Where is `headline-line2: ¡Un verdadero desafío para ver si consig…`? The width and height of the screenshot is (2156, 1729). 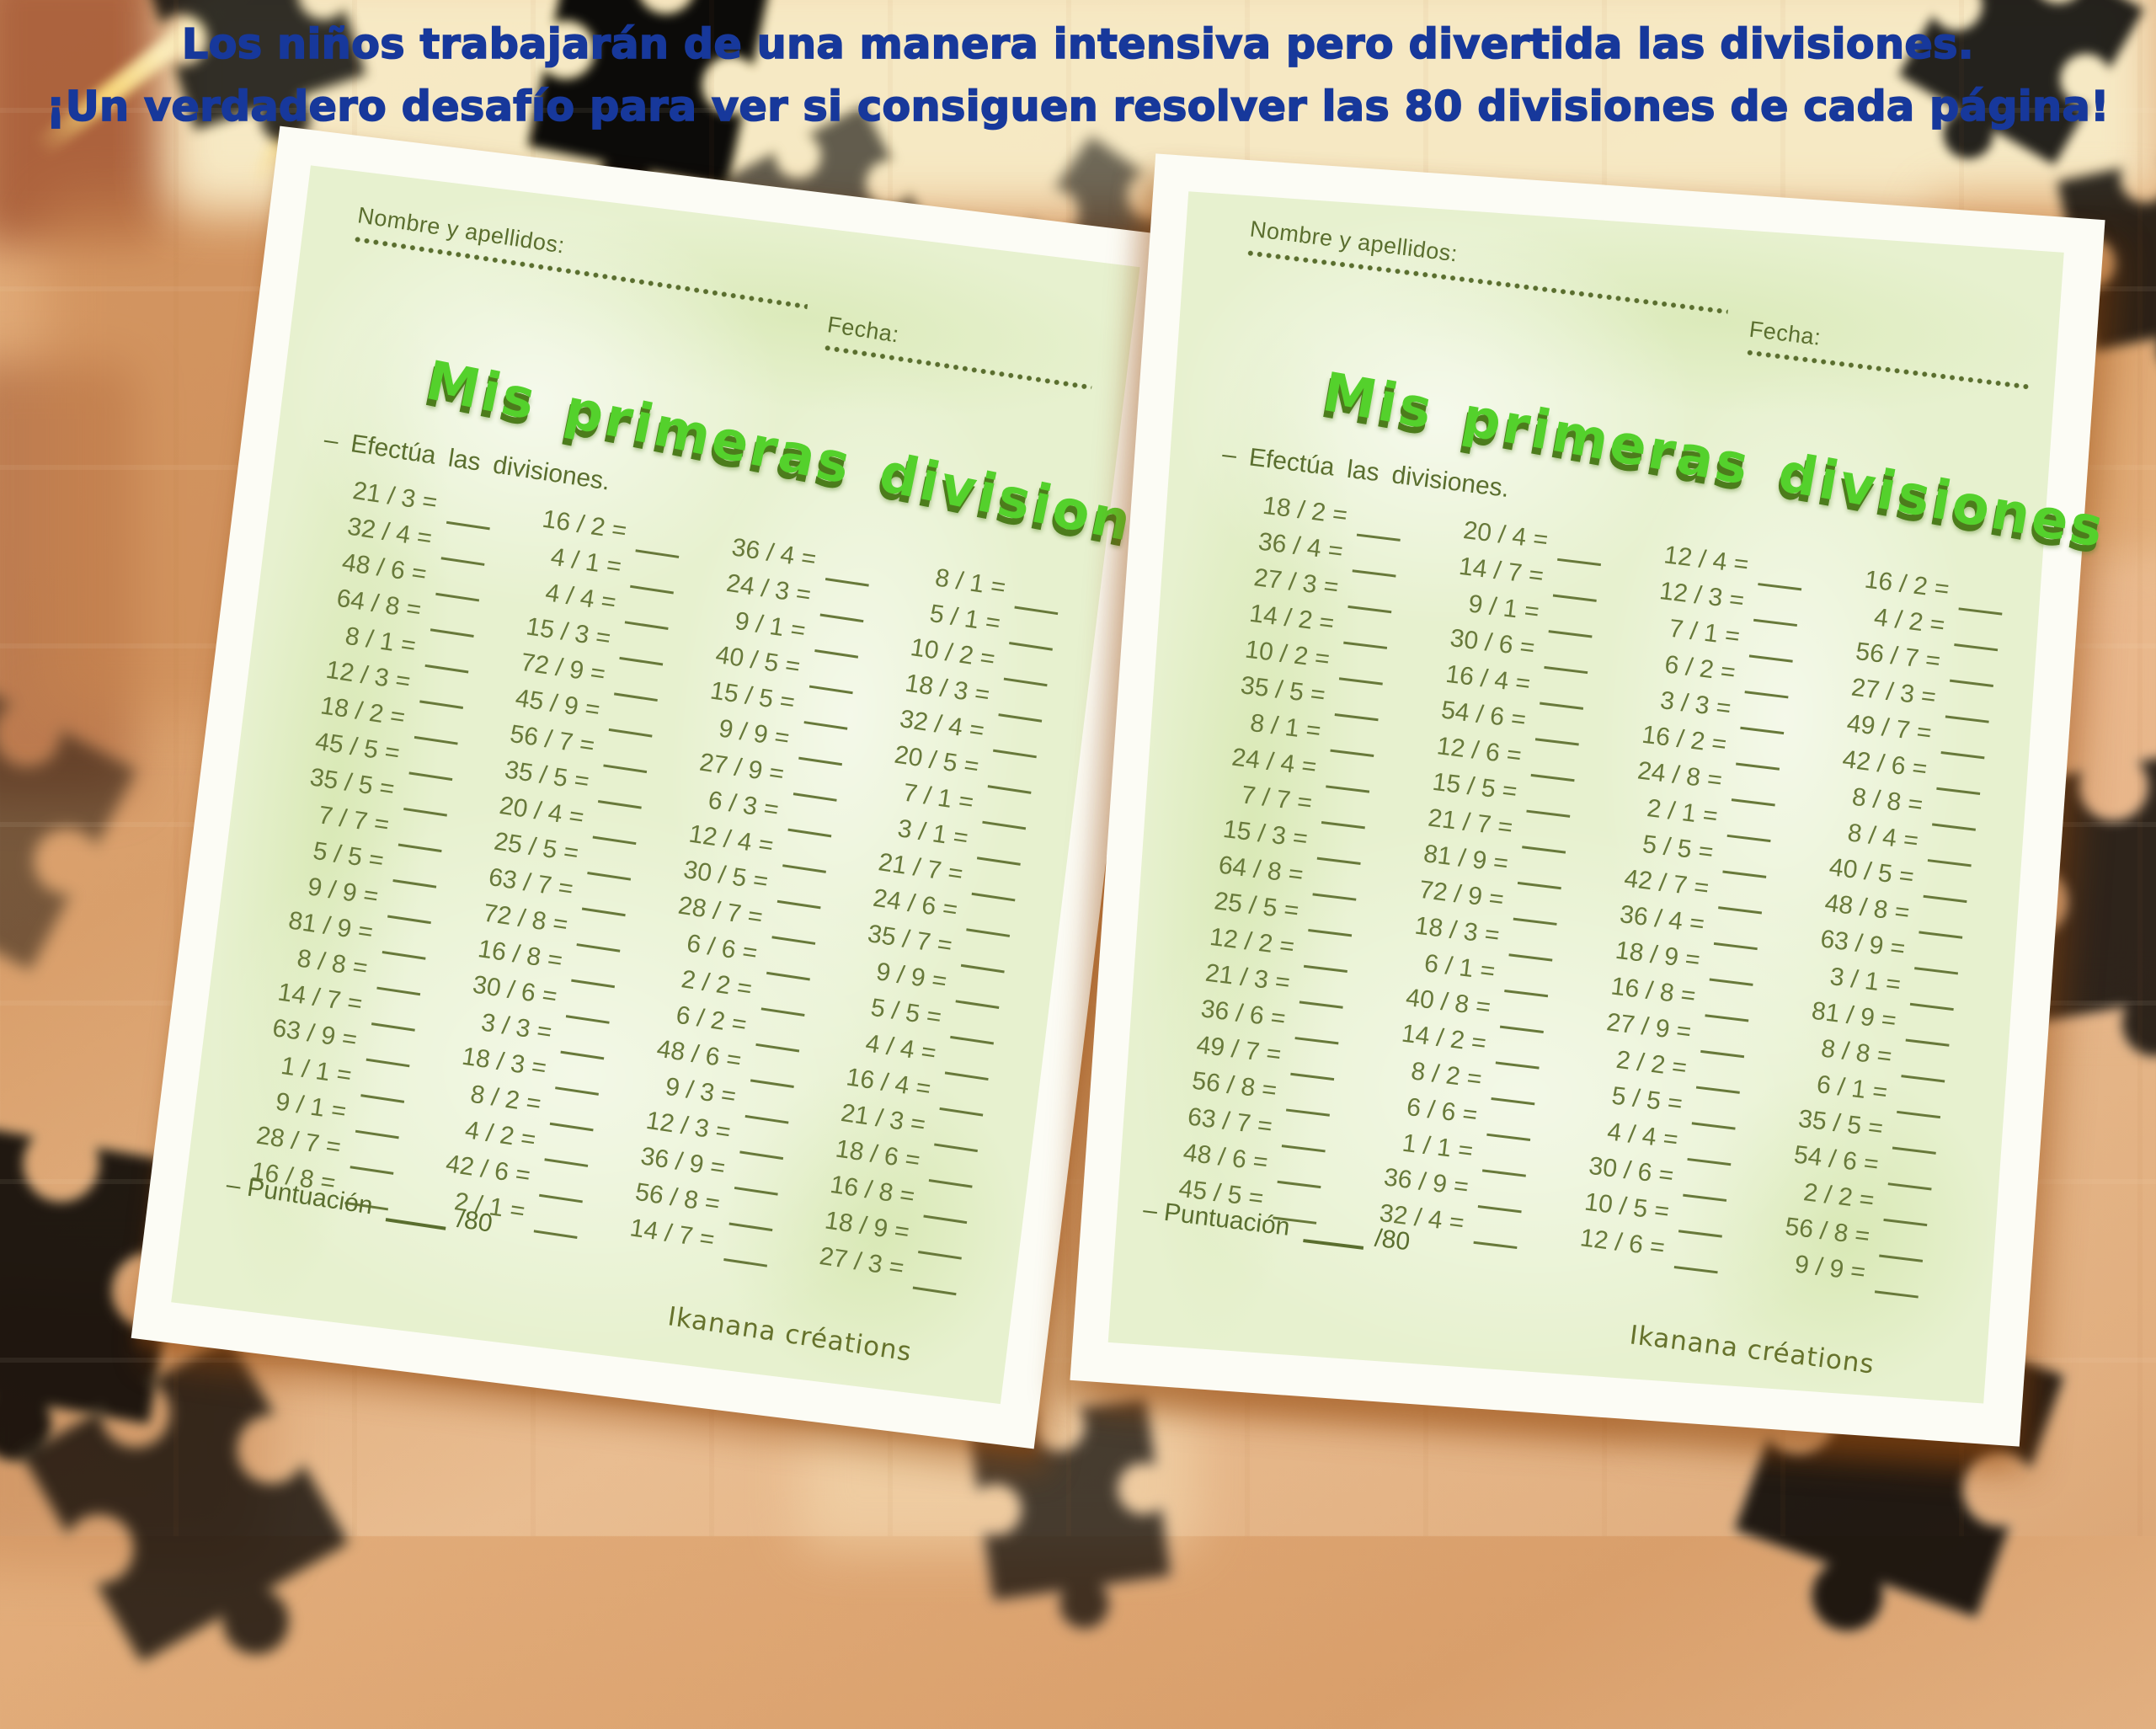 headline-line2: ¡Un verdadero desafío para ver si consig… is located at coordinates (1077, 106).